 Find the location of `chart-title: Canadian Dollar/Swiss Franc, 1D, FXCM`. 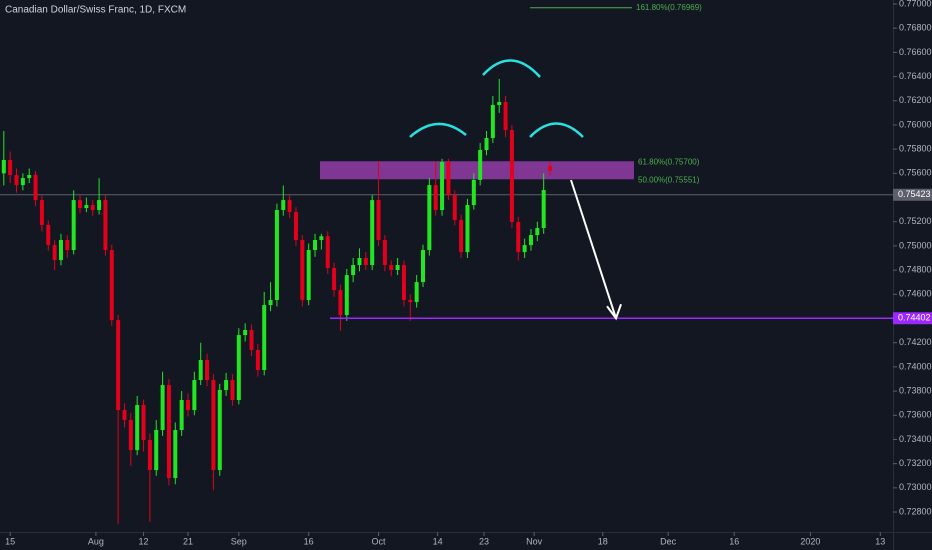

chart-title: Canadian Dollar/Swiss Franc, 1D, FXCM is located at coordinates (95, 10).